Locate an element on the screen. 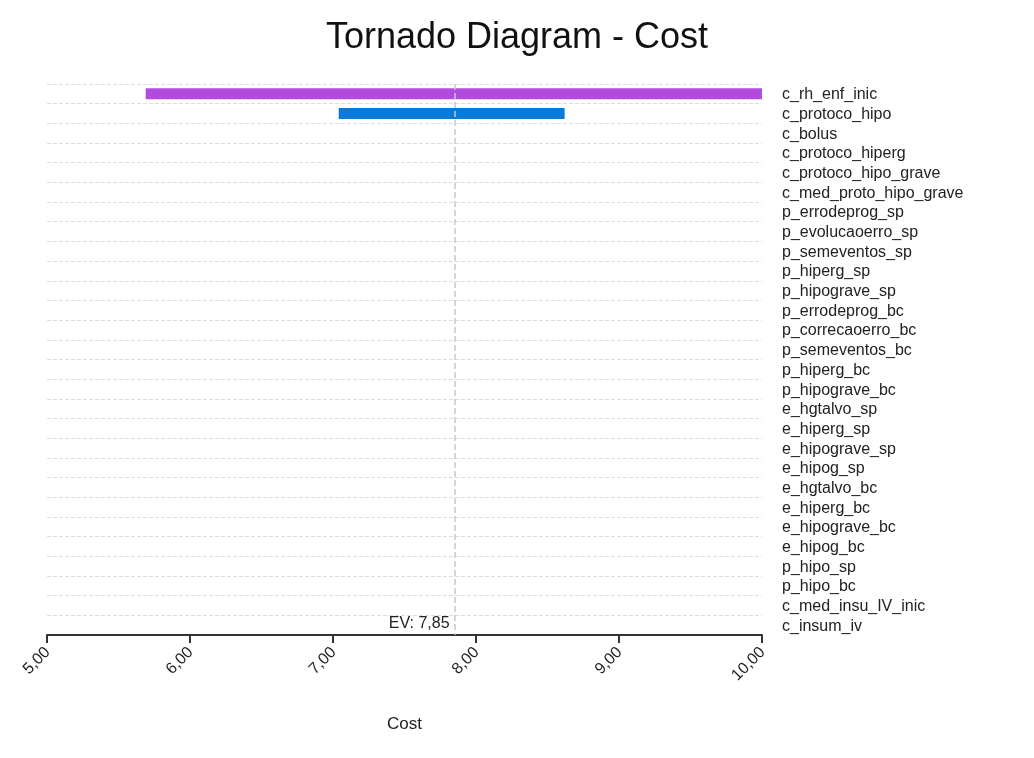 The image size is (1034, 758). y-tick-label: p_hipograve_sp is located at coordinates (839, 291).